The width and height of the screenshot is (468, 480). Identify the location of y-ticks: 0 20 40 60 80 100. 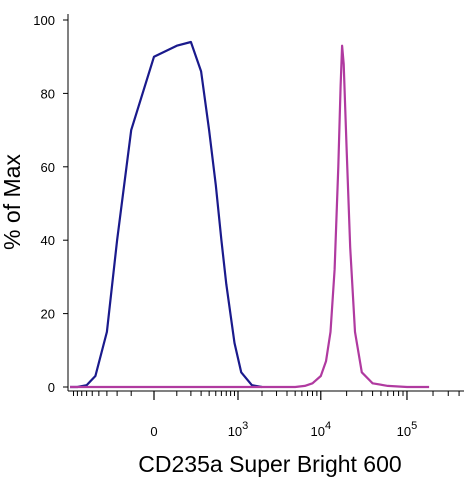
(50, 204).